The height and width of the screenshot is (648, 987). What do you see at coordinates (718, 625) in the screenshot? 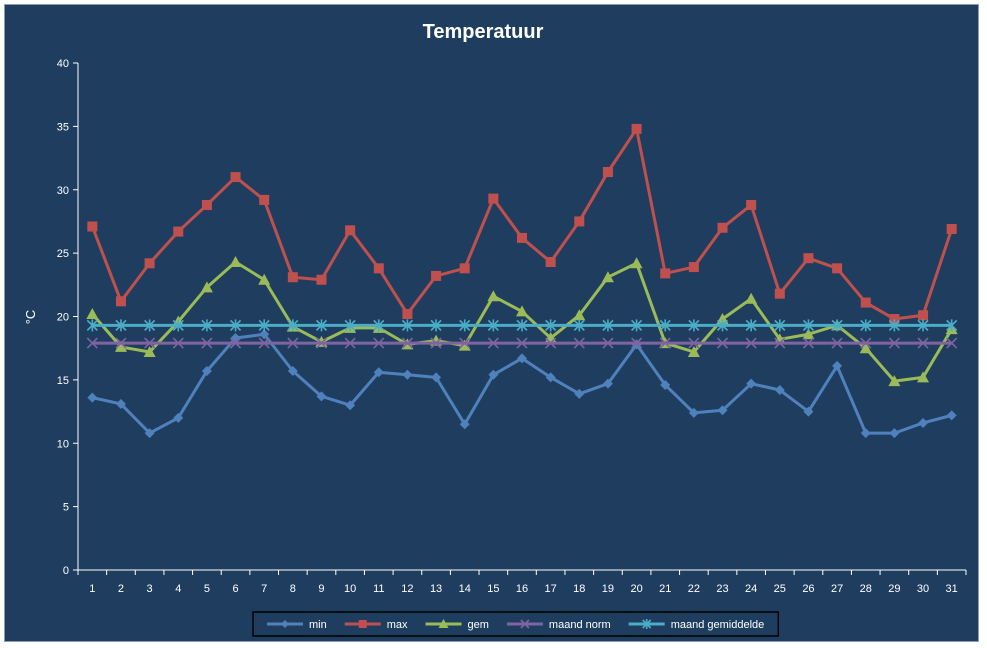
I see `legend-label: maand gemiddelde` at bounding box center [718, 625].